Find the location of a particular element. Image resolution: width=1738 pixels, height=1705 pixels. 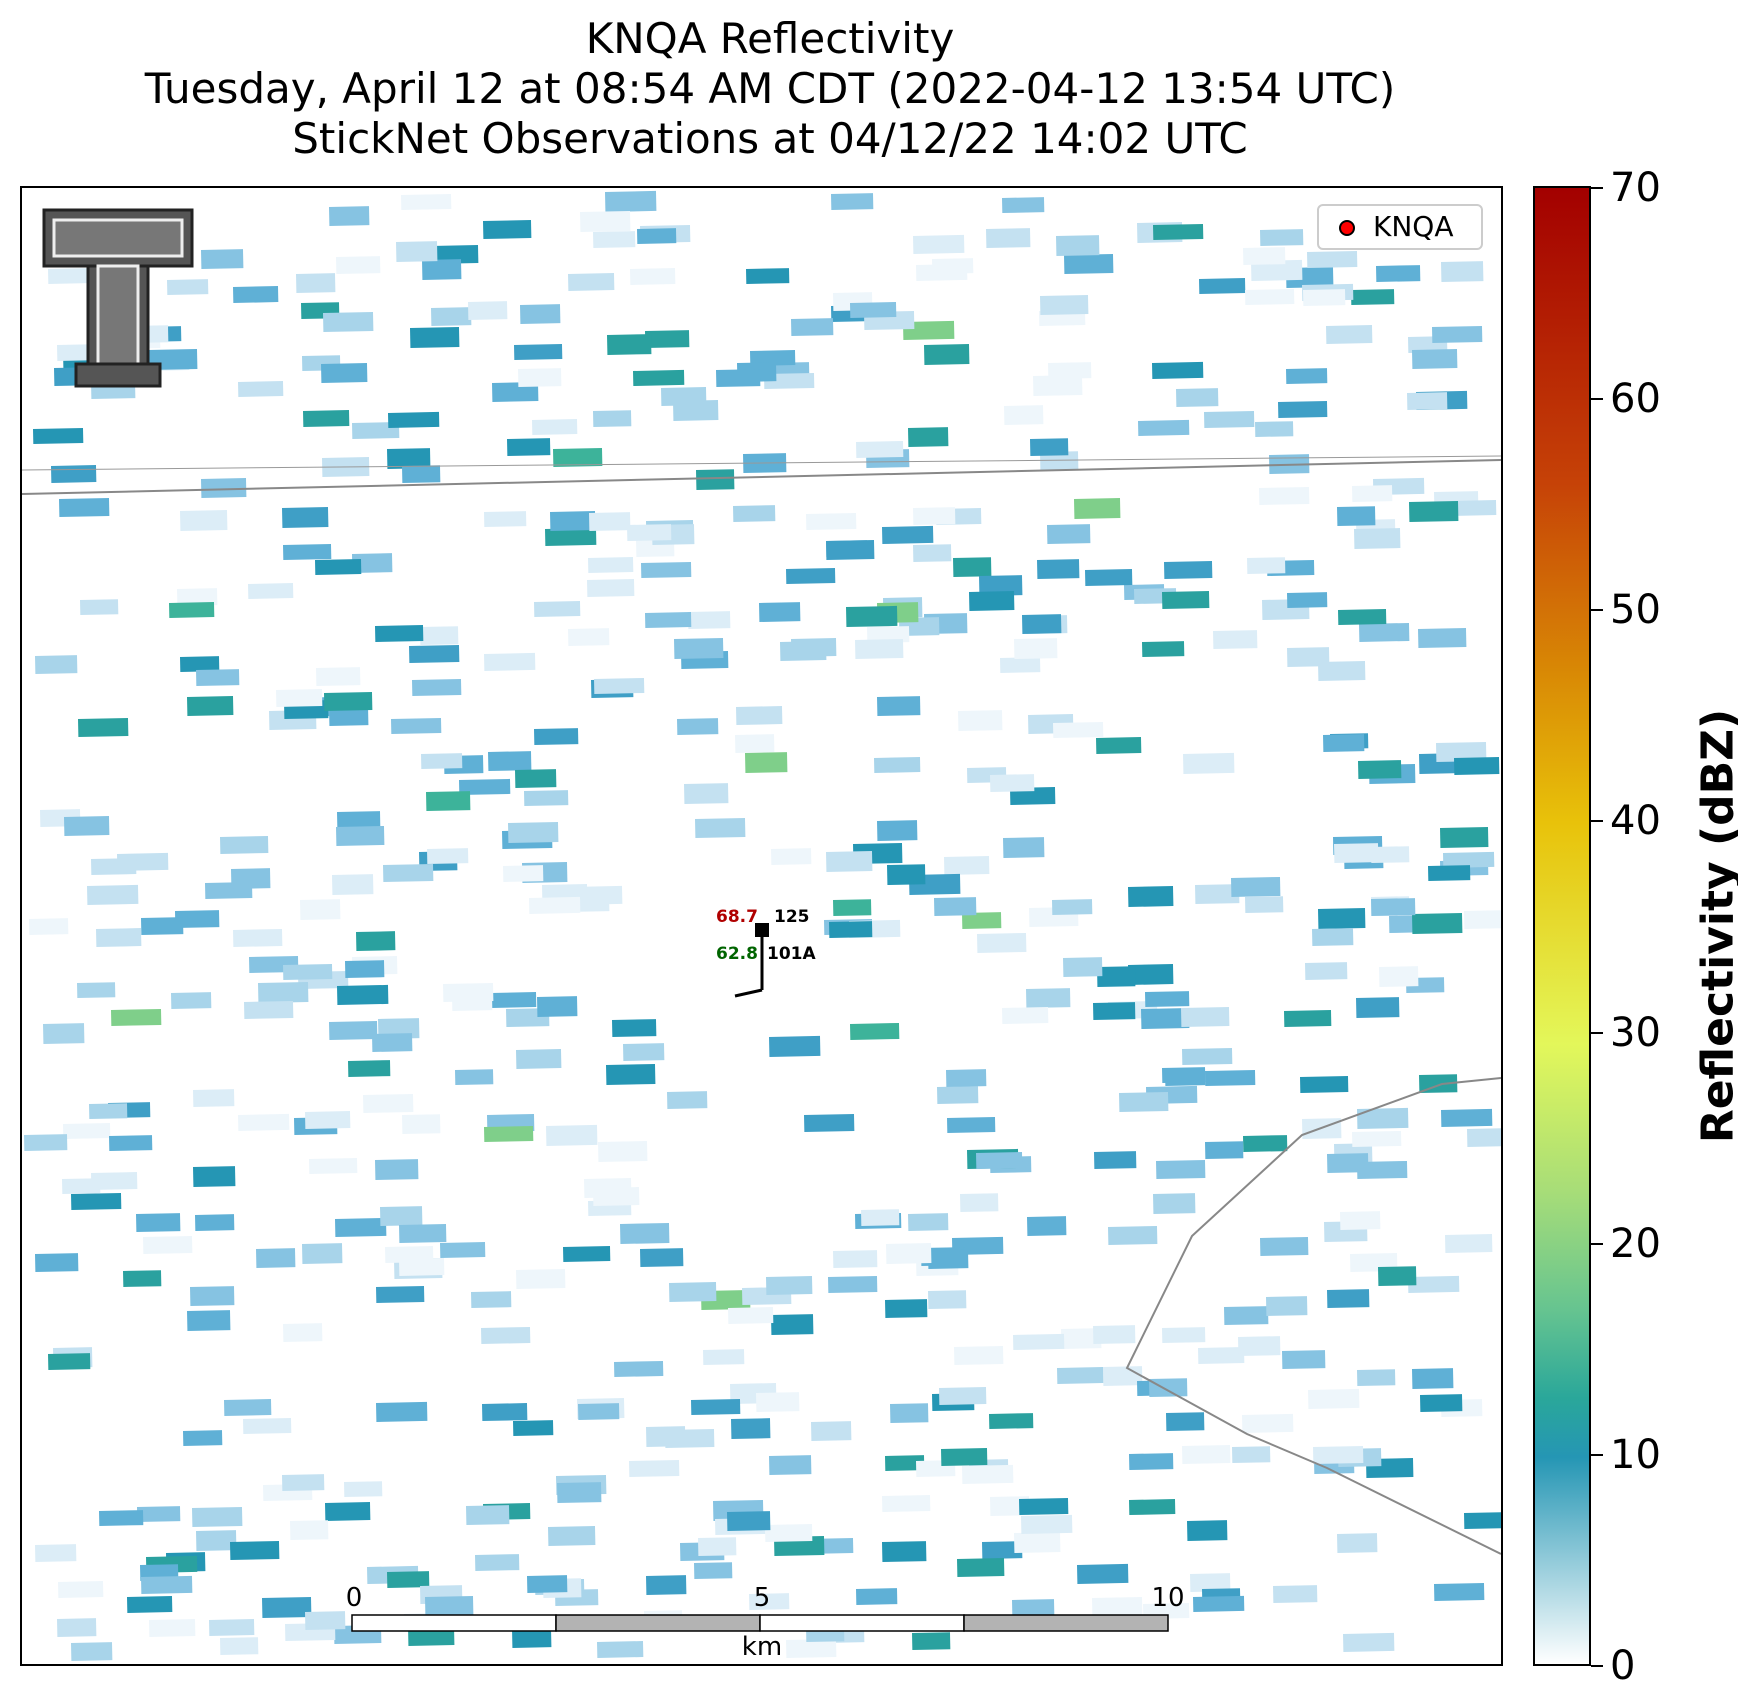

map-legend: KNQA is located at coordinates (1400, 227).